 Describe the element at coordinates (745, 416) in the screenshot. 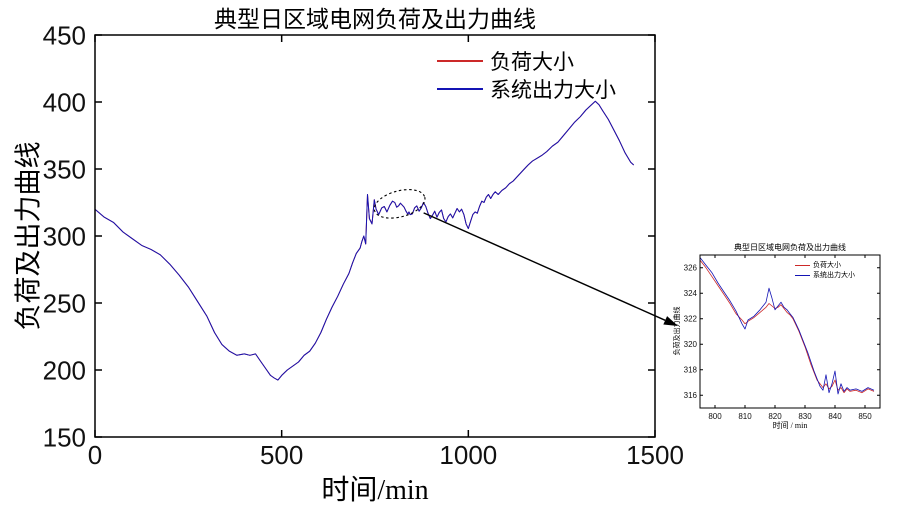

I see `svg-text: 810` at that location.